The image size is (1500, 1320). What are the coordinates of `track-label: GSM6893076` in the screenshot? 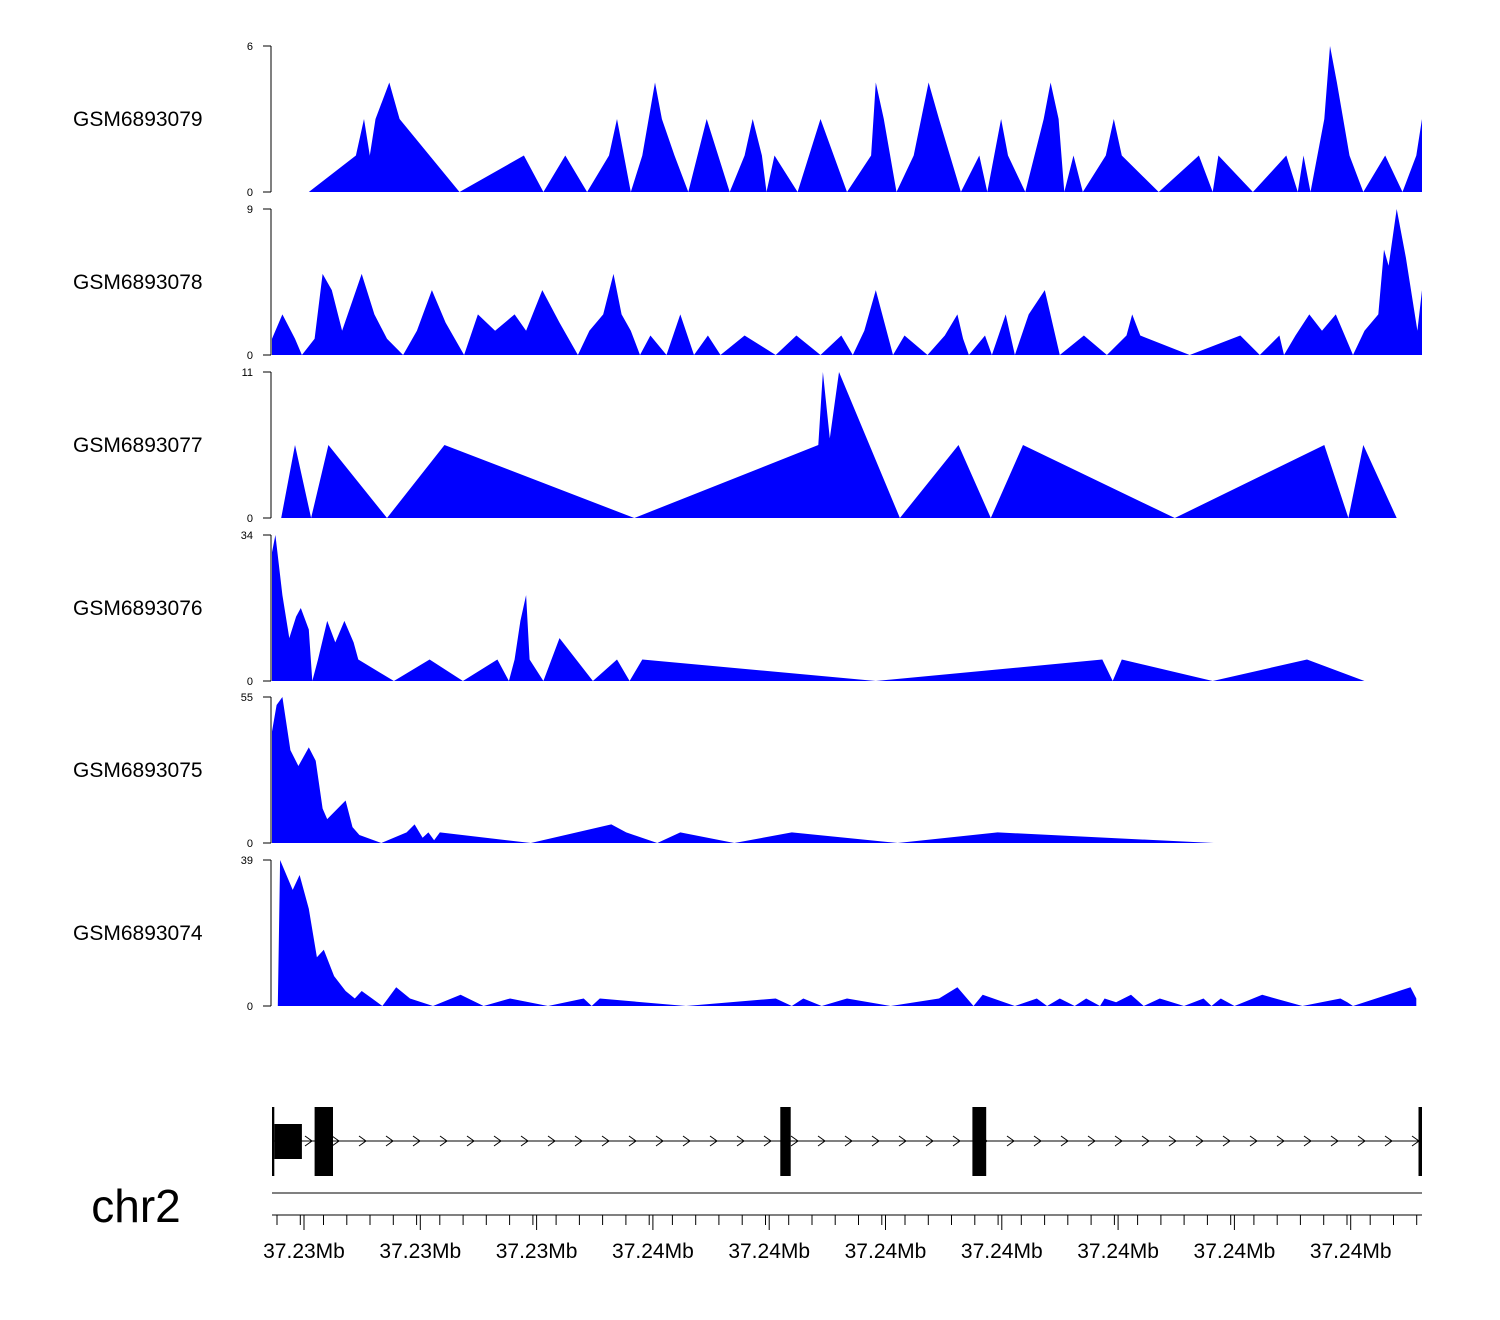 It's located at (138, 608).